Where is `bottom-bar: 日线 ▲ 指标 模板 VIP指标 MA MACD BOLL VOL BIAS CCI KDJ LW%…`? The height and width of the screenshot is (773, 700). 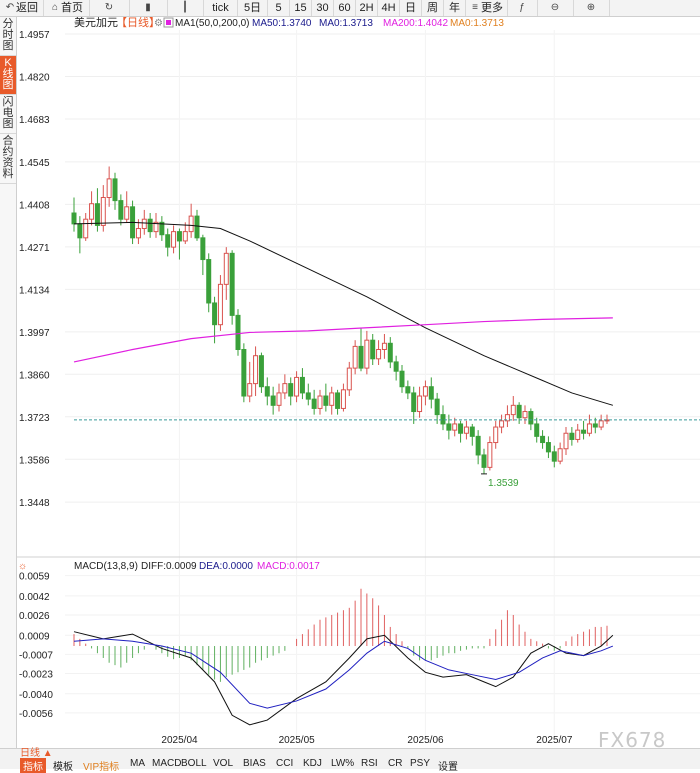 bottom-bar: 日线 ▲ 指标 模板 VIP指标 MA MACD BOLL VOL BIAS CCI KDJ LW%… is located at coordinates (350, 760).